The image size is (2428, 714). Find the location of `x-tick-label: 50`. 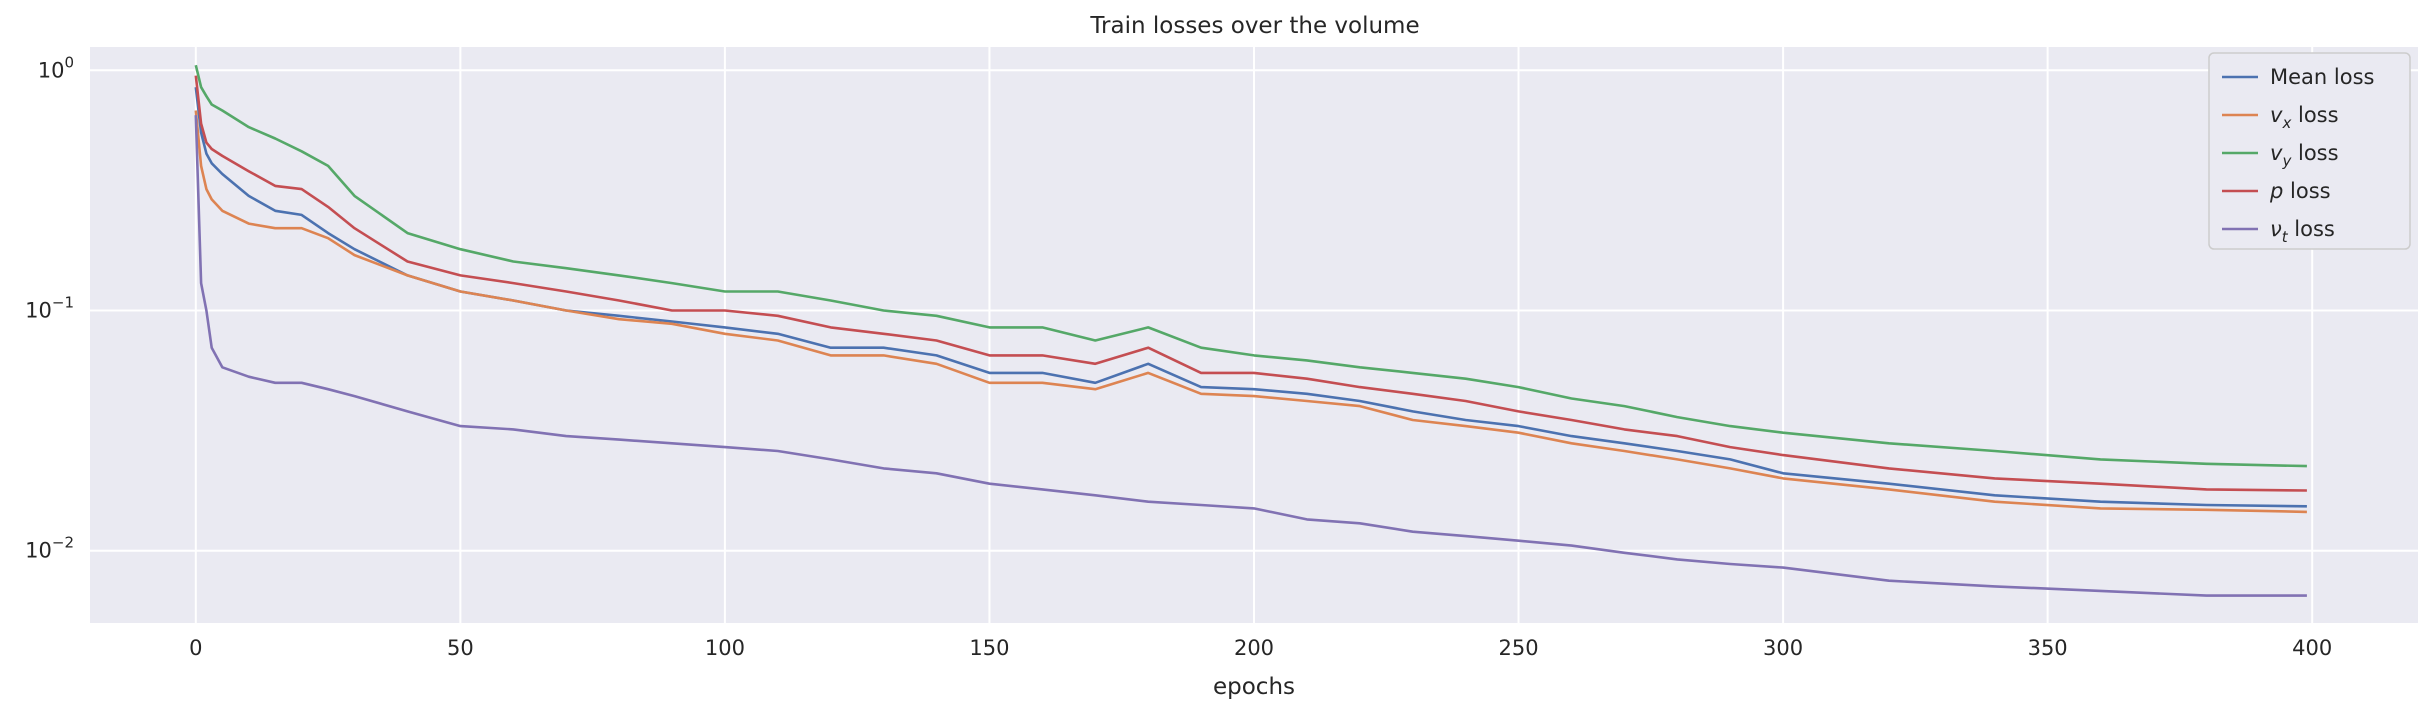

x-tick-label: 50 is located at coordinates (460, 648).